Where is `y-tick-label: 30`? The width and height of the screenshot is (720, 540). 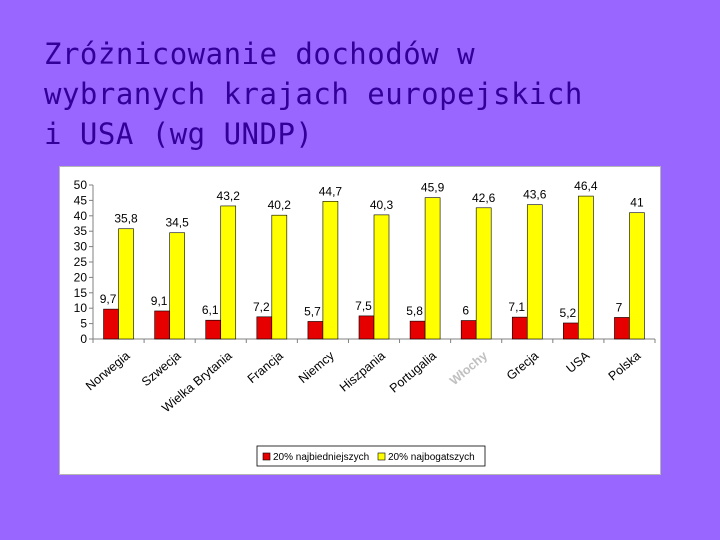 y-tick-label: 30 is located at coordinates (81, 247).